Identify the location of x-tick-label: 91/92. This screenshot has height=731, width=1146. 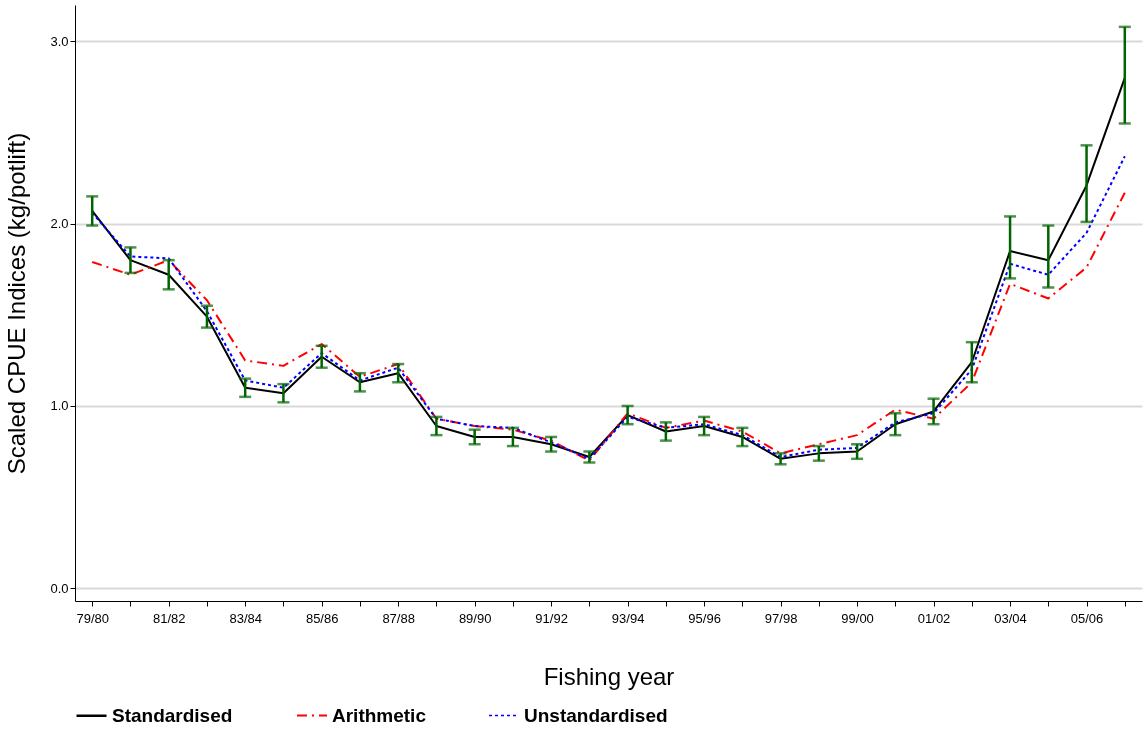
(551, 618).